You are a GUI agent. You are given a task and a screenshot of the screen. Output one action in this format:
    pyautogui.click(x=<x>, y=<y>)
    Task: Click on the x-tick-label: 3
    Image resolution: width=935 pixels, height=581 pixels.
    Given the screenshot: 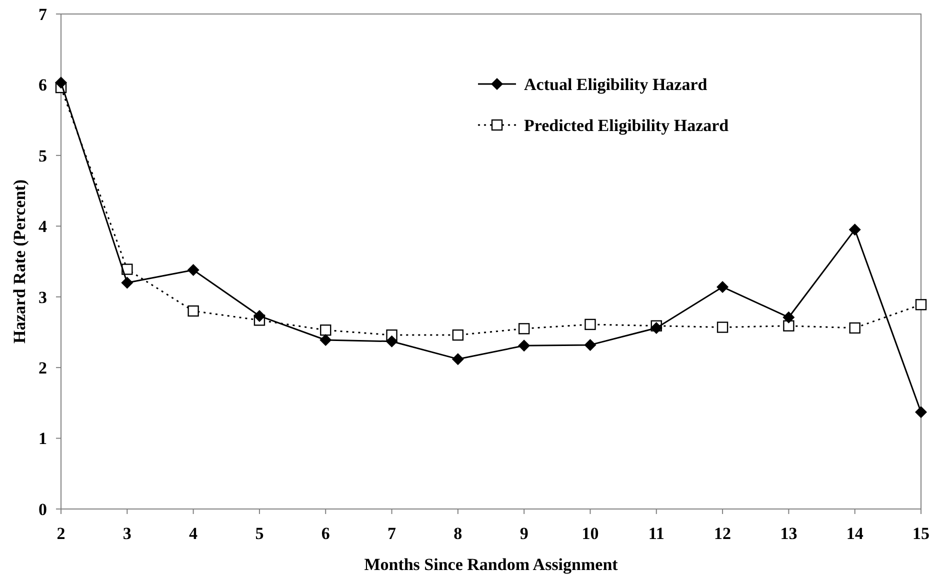 What is the action you would take?
    pyautogui.click(x=127, y=533)
    